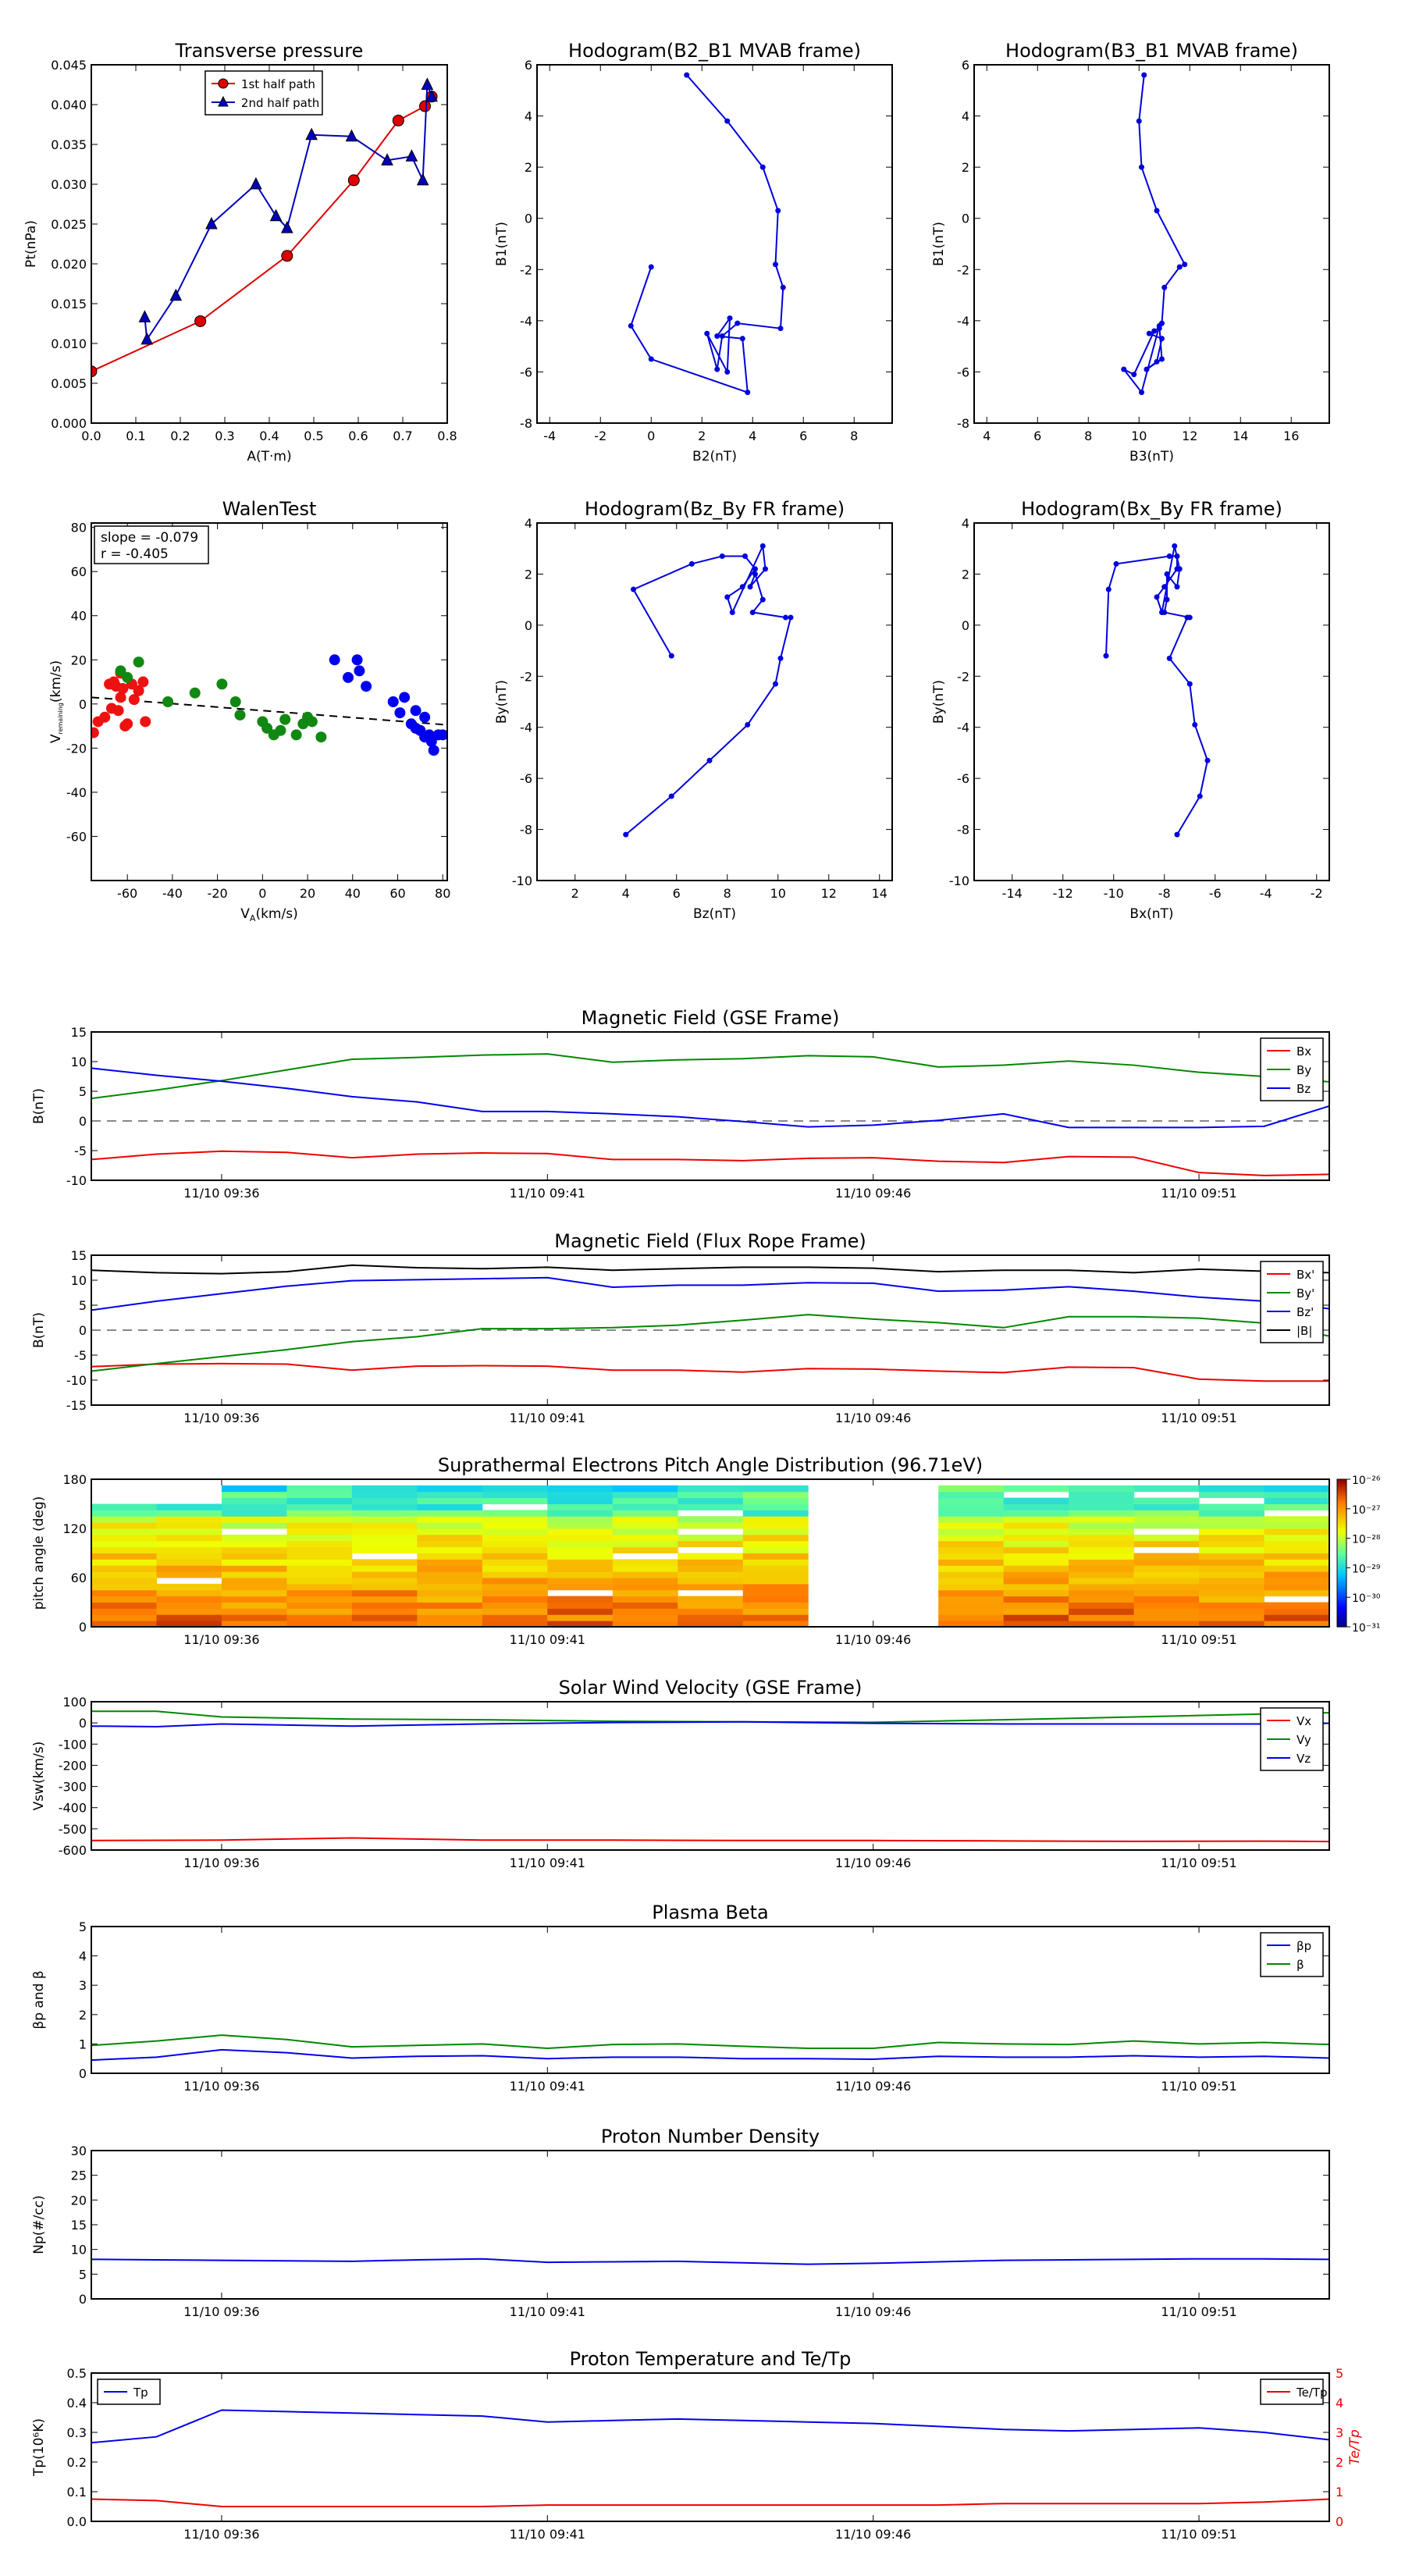 This screenshot has width=1405, height=2576. I want to click on regression-fit-line, so click(269, 711).